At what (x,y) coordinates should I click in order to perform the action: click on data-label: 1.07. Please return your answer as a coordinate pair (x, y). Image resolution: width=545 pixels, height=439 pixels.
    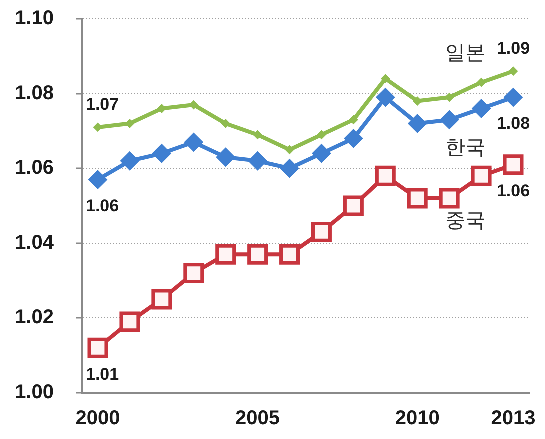
    Looking at the image, I should click on (103, 104).